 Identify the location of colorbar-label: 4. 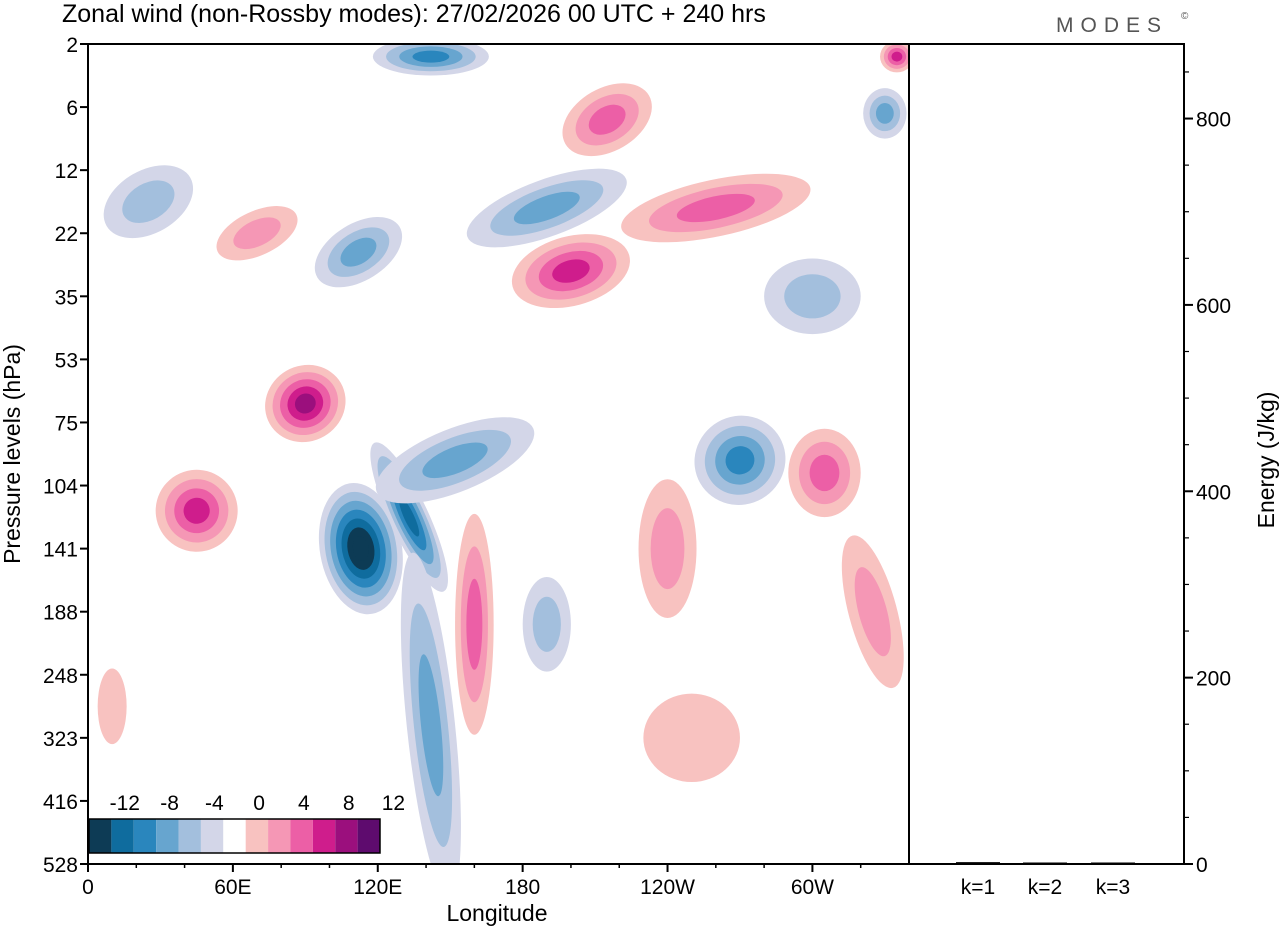
(304, 803).